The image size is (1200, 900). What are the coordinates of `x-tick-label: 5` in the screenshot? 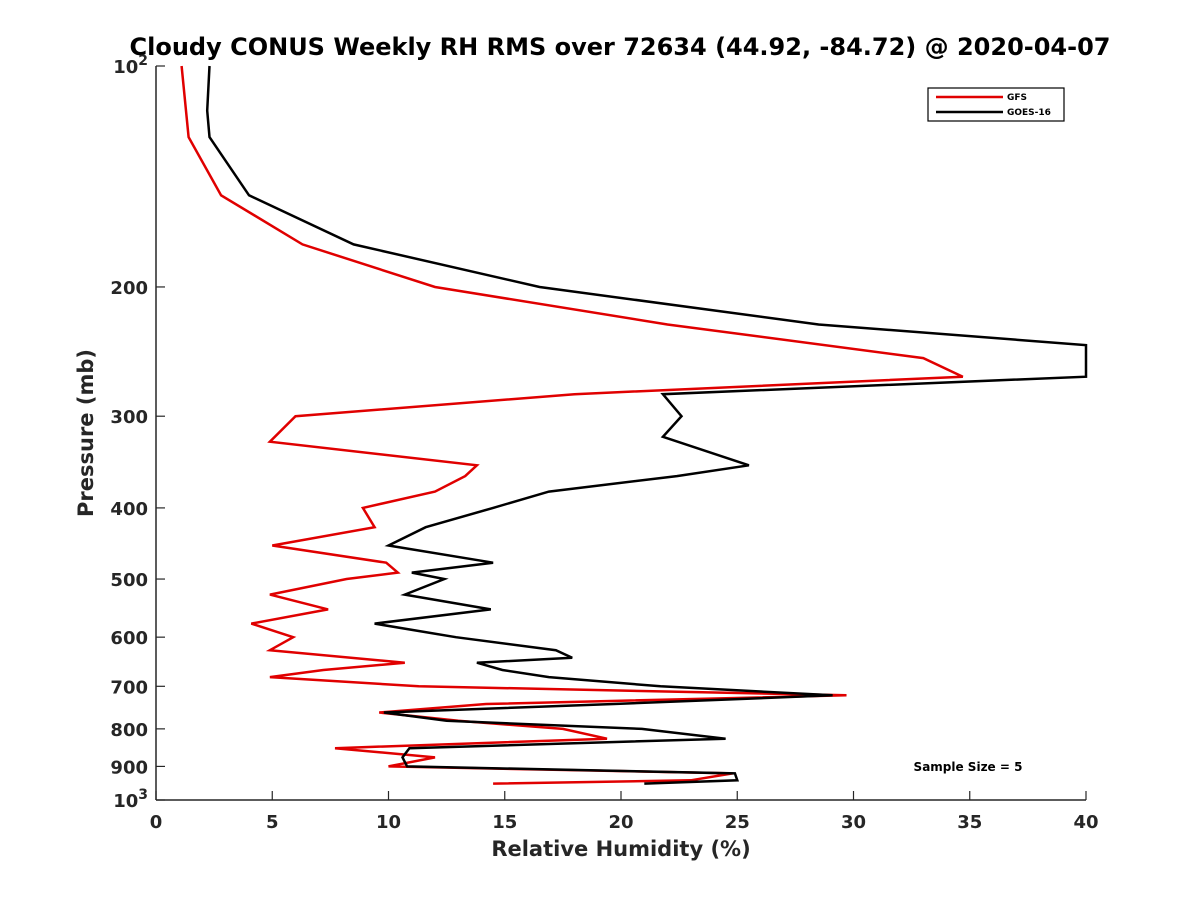 It's located at (272, 822).